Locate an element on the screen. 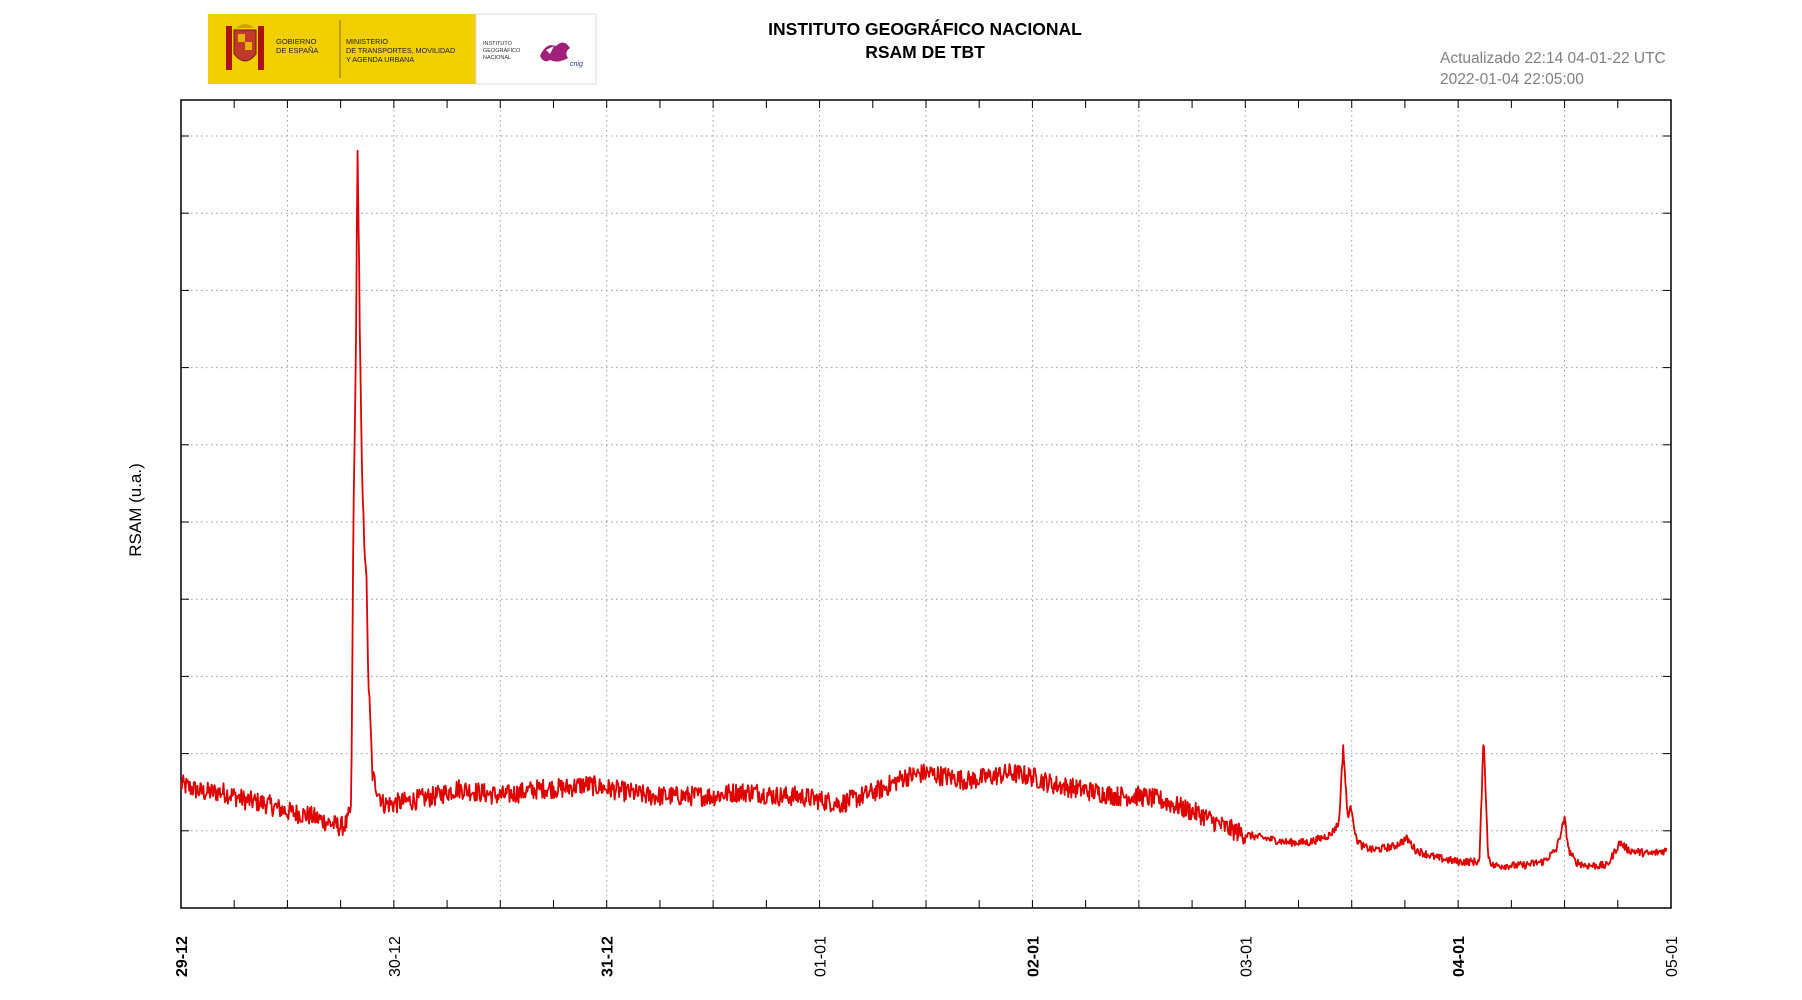  ign-panel is located at coordinates (536, 49).